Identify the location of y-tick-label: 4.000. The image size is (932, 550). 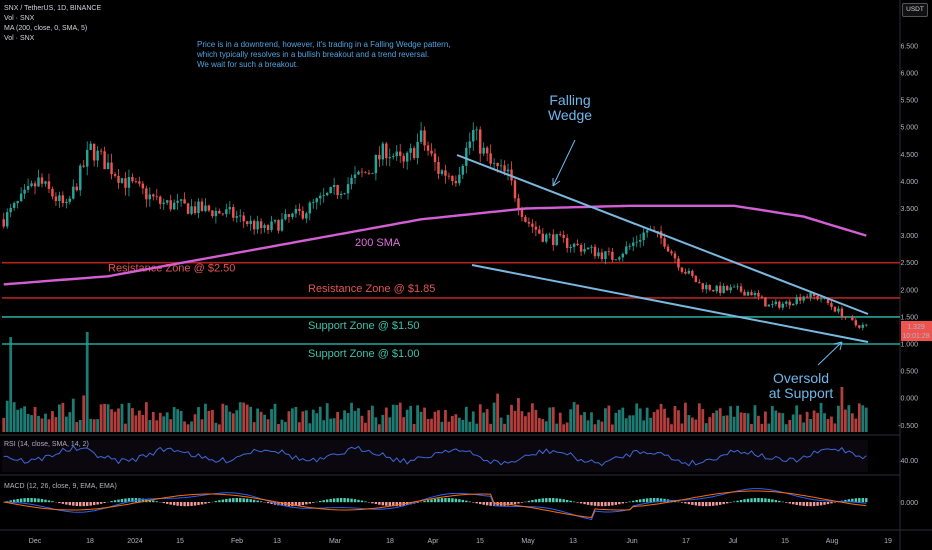
(909, 182).